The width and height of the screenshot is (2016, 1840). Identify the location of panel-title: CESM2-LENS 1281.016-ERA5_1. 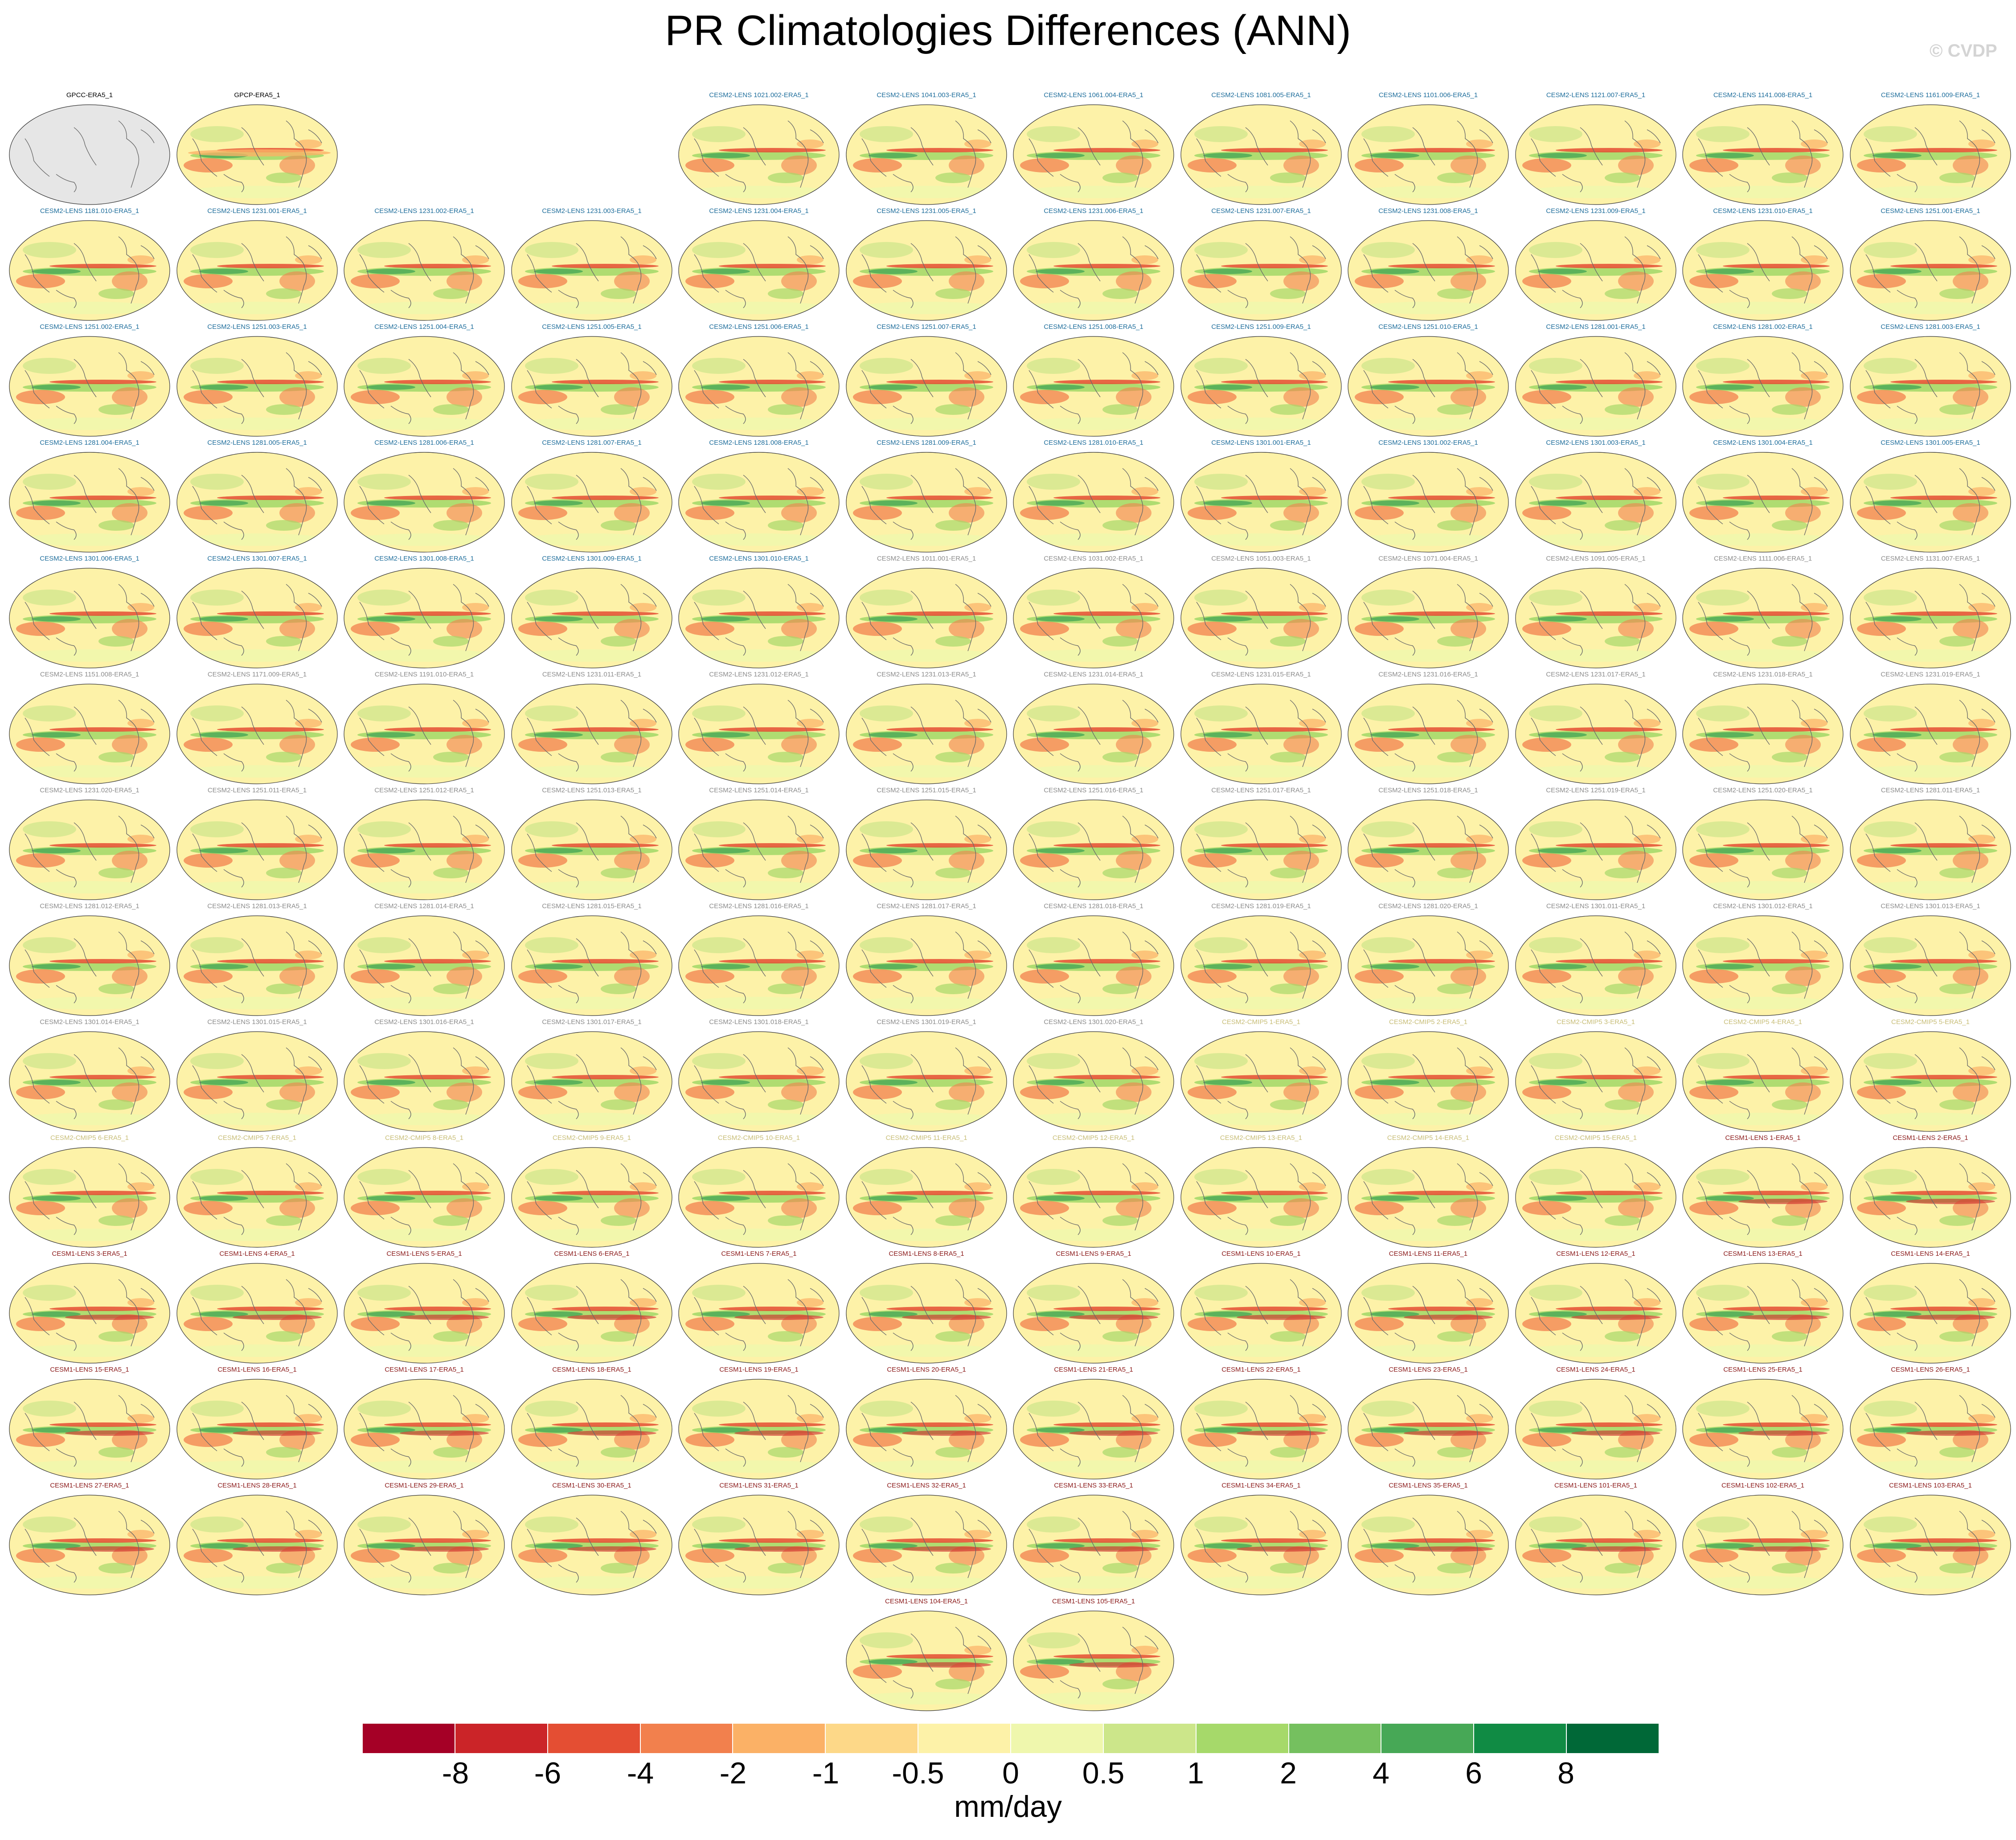
(759, 906).